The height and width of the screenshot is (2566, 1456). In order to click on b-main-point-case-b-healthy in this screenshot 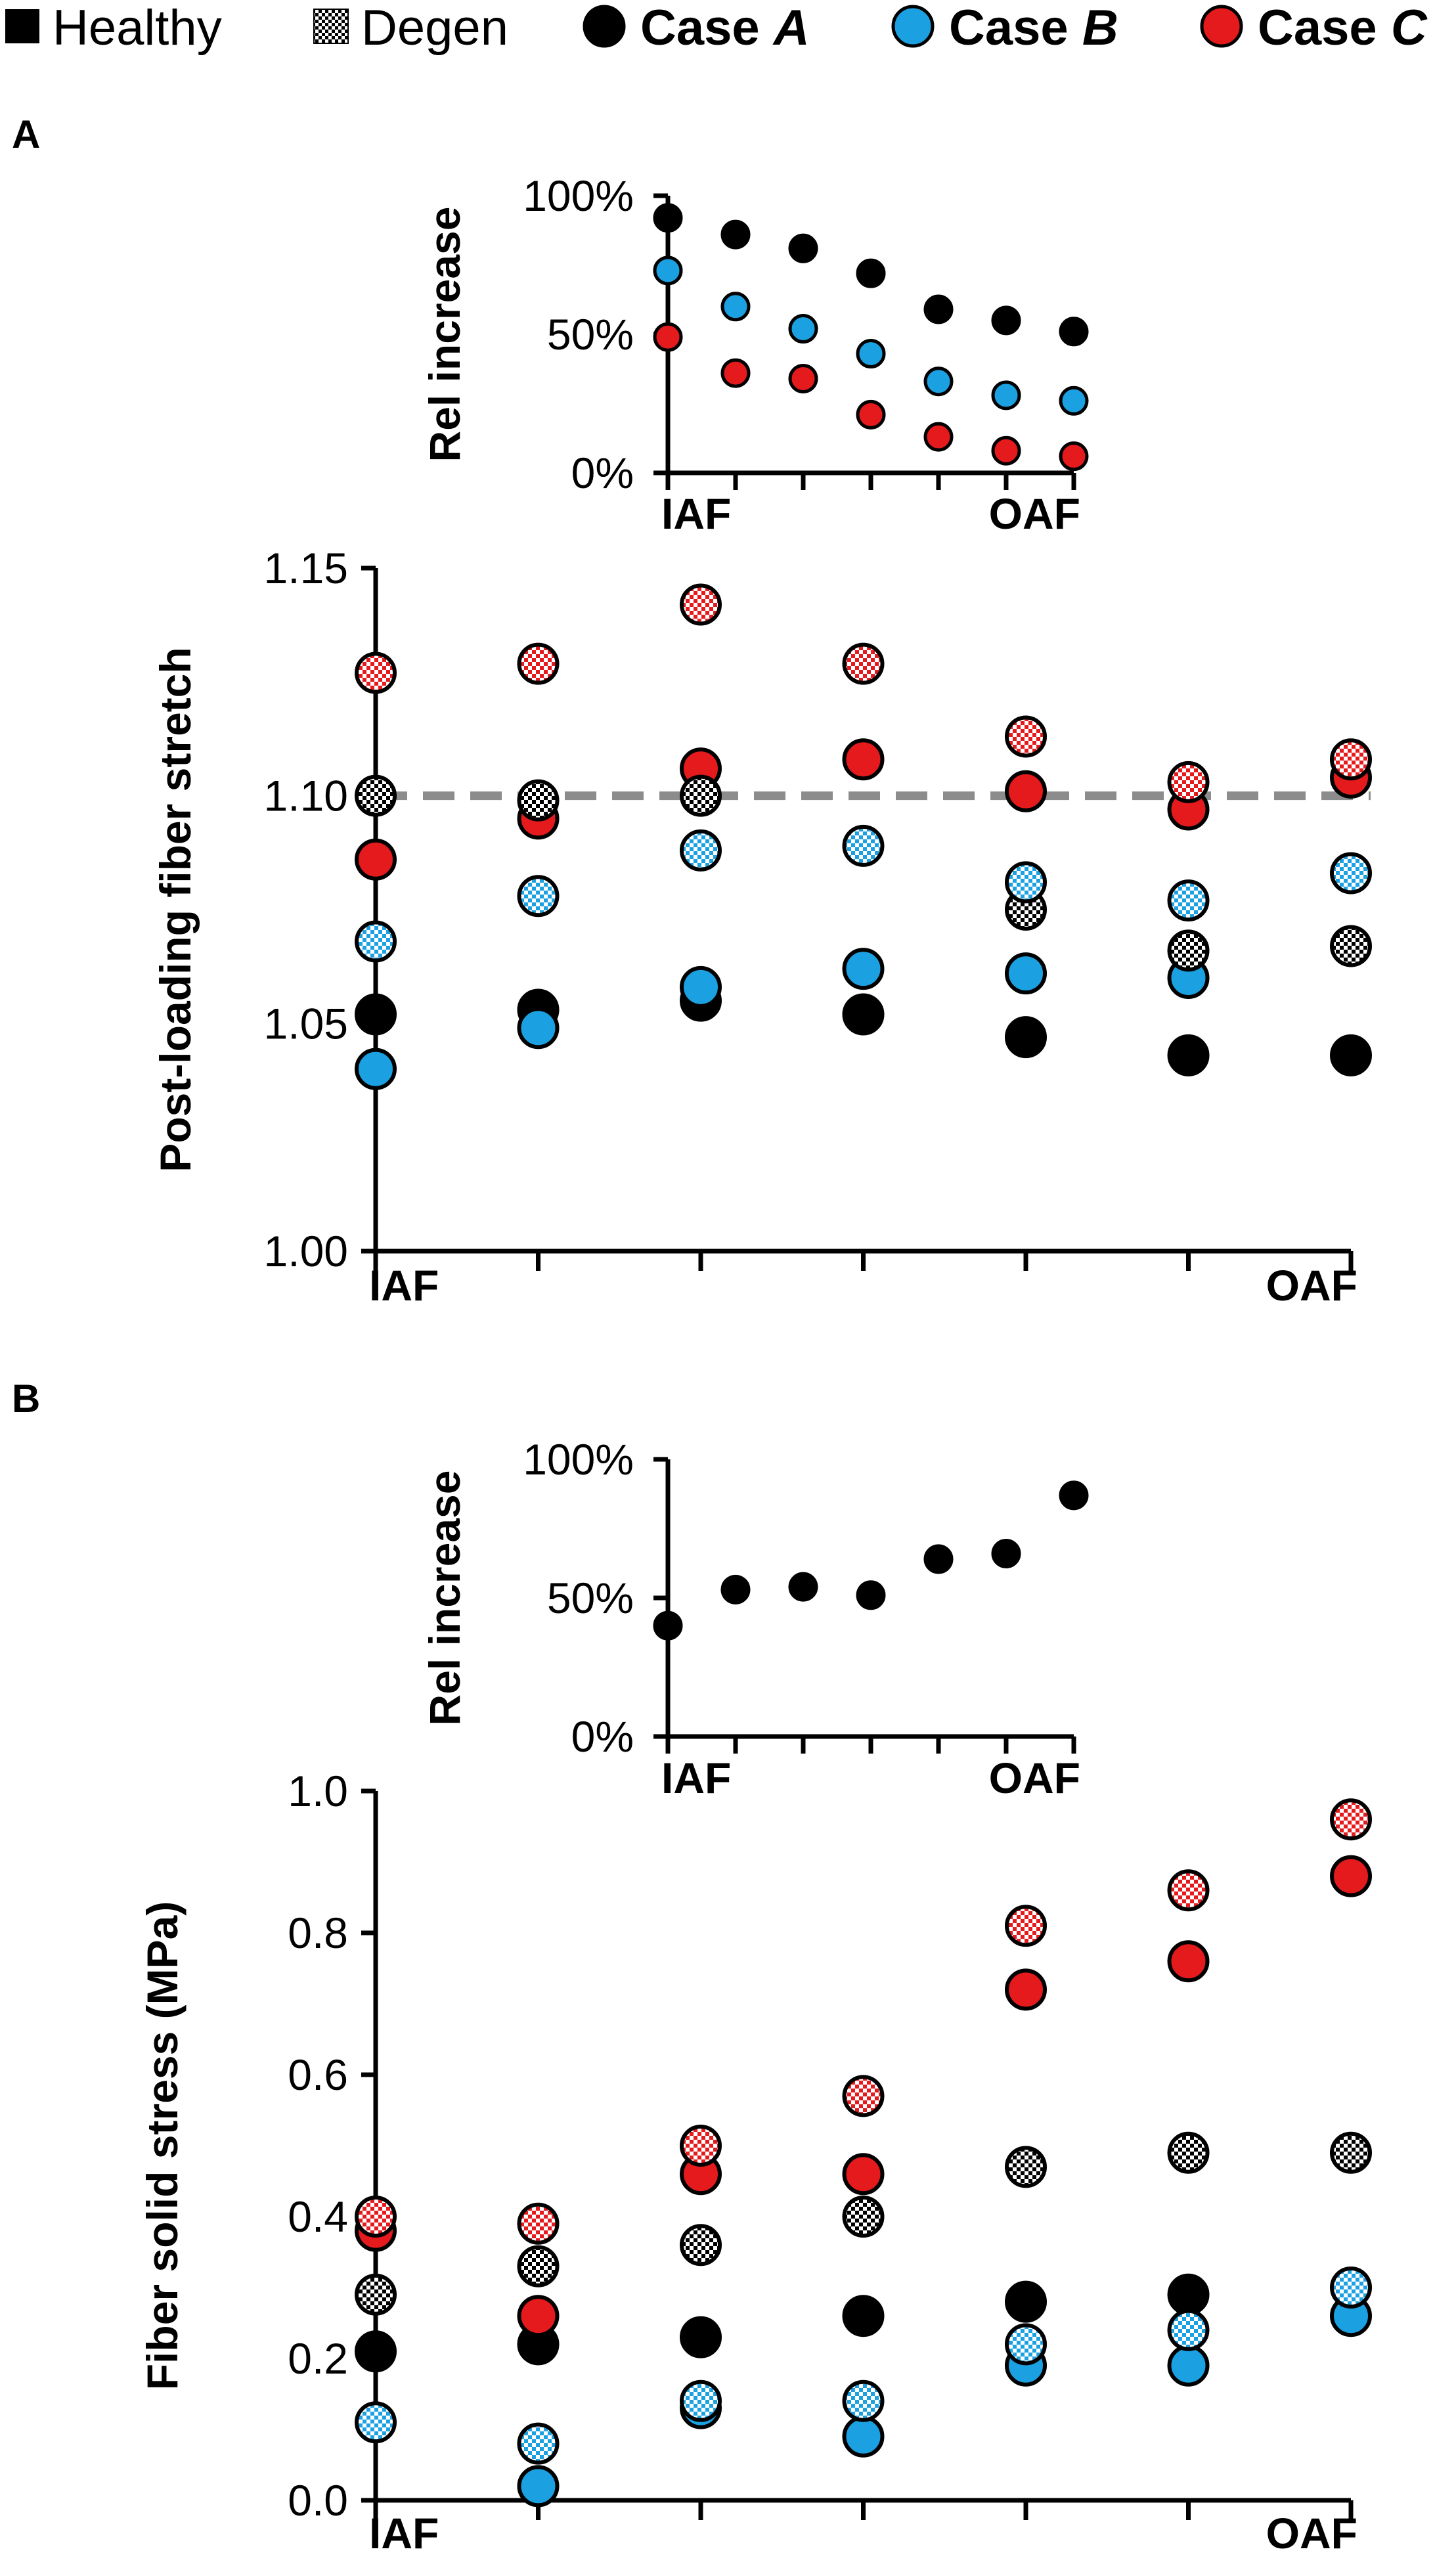, I will do `click(538, 2486)`.